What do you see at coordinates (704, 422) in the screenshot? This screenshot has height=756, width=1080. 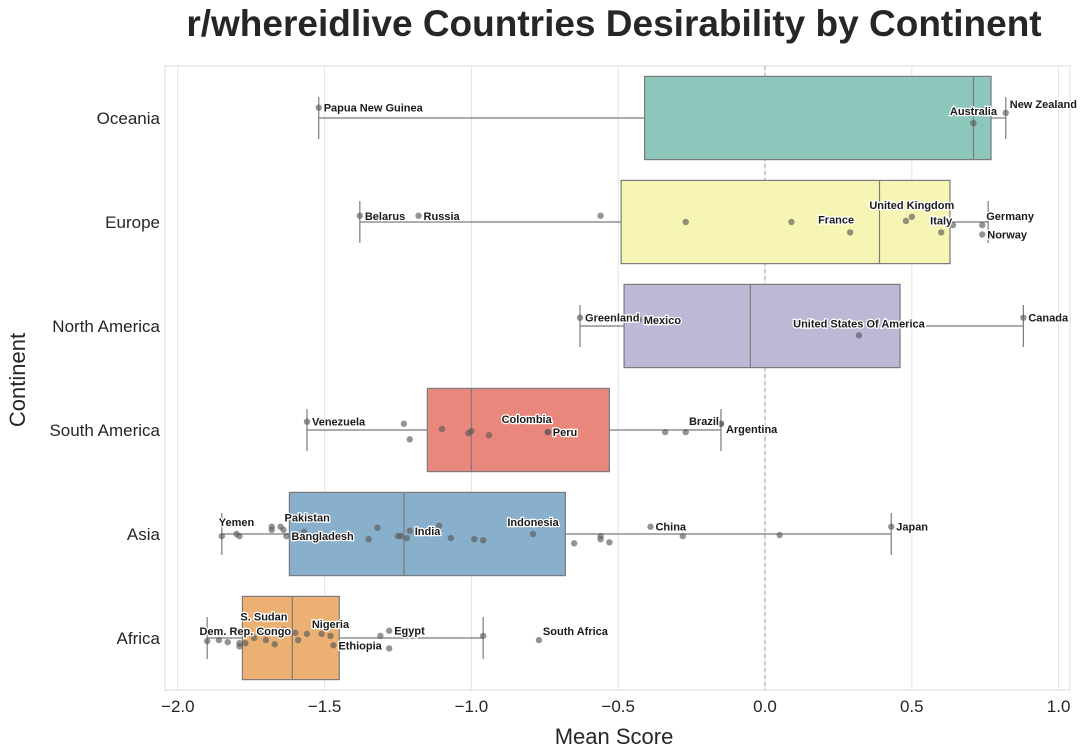 I see `country-label: Brazil` at bounding box center [704, 422].